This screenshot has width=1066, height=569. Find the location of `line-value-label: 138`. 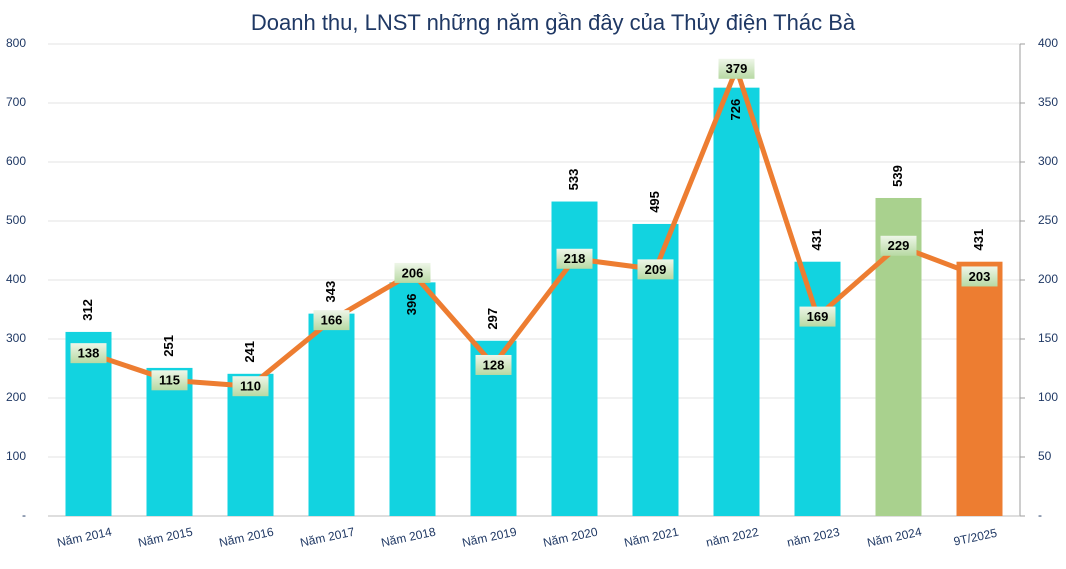

line-value-label: 138 is located at coordinates (89, 353).